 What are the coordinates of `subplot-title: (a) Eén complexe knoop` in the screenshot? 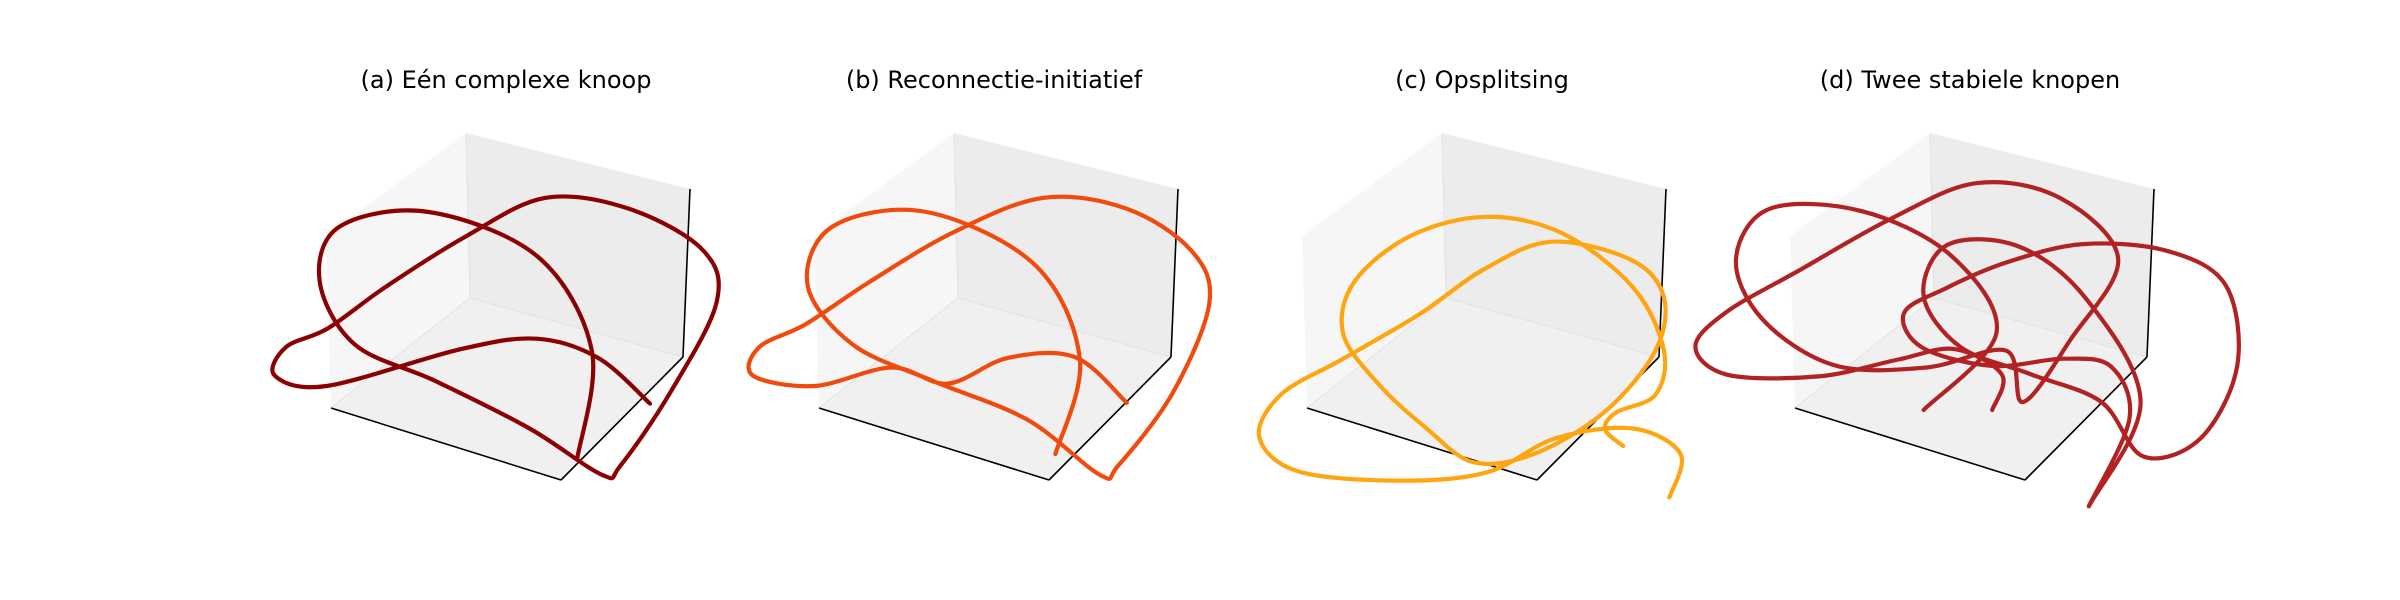 It's located at (506, 80).